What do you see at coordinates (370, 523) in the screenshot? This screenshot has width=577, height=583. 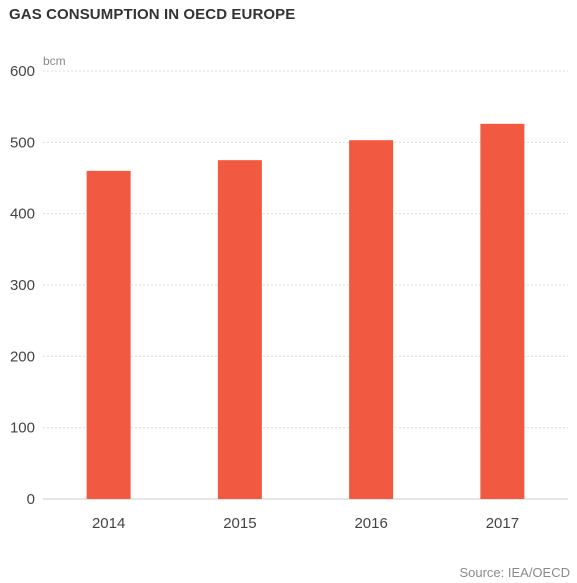 I see `x-tick-label: 2016` at bounding box center [370, 523].